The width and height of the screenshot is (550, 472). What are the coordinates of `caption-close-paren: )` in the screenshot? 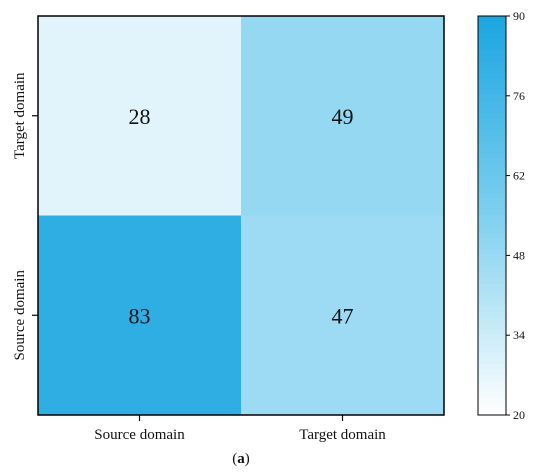 It's located at (247, 459).